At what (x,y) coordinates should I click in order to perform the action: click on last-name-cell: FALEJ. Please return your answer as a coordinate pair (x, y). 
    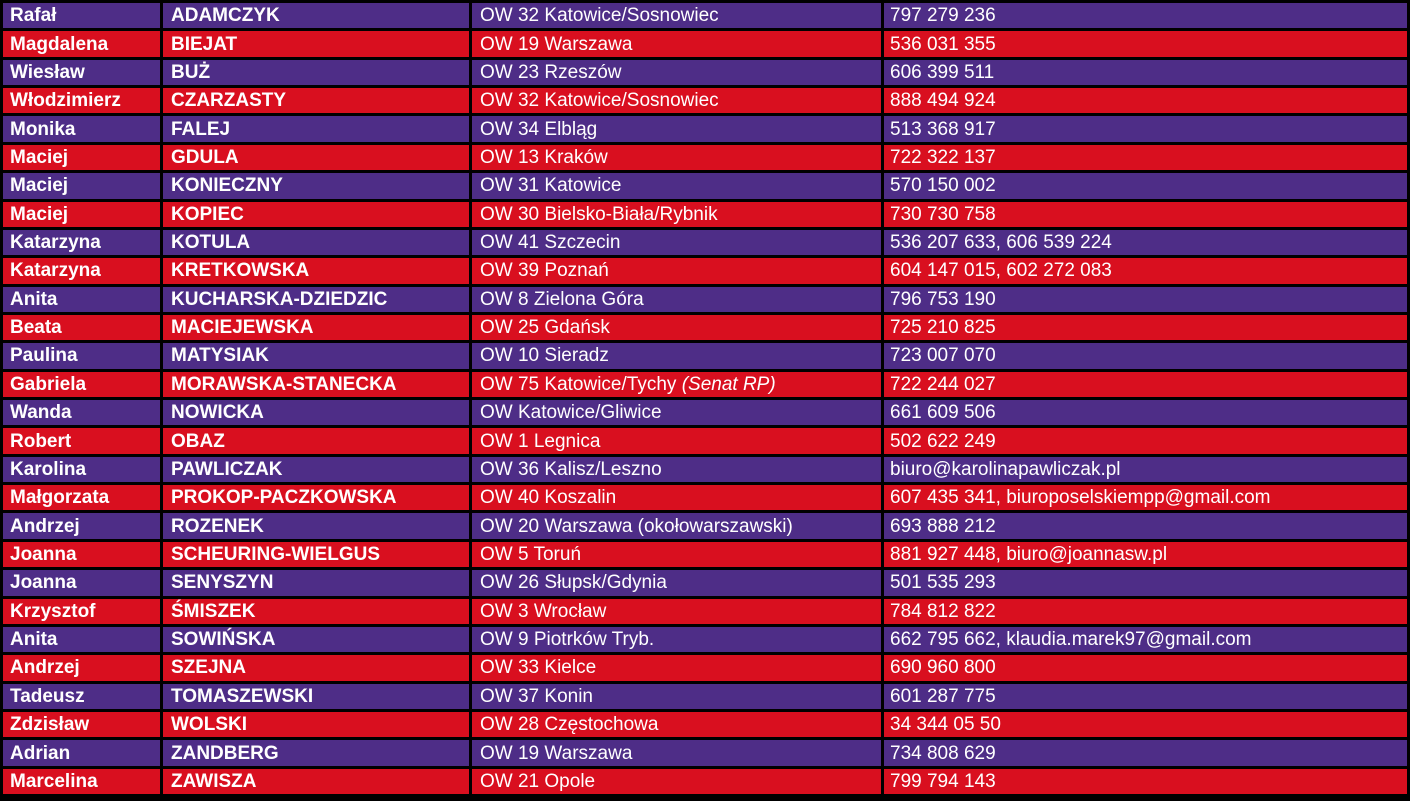
    Looking at the image, I should click on (316, 129).